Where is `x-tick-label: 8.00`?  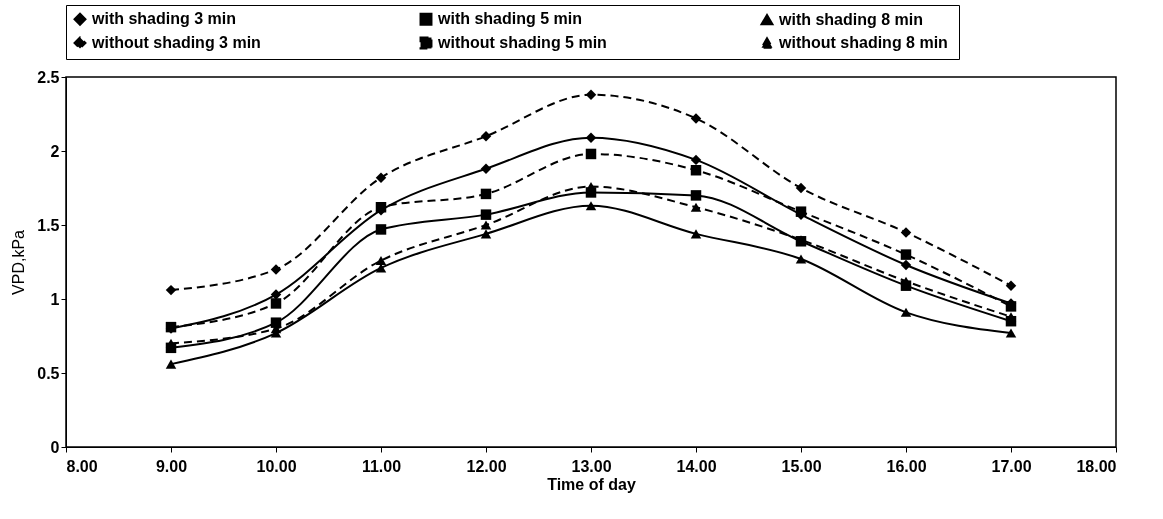 x-tick-label: 8.00 is located at coordinates (82, 466).